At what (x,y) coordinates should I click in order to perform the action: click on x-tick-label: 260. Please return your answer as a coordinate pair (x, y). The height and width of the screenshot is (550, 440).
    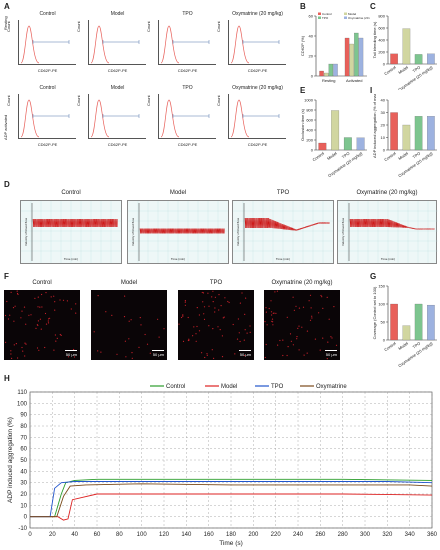
    Looking at the image, I should click on (320, 535).